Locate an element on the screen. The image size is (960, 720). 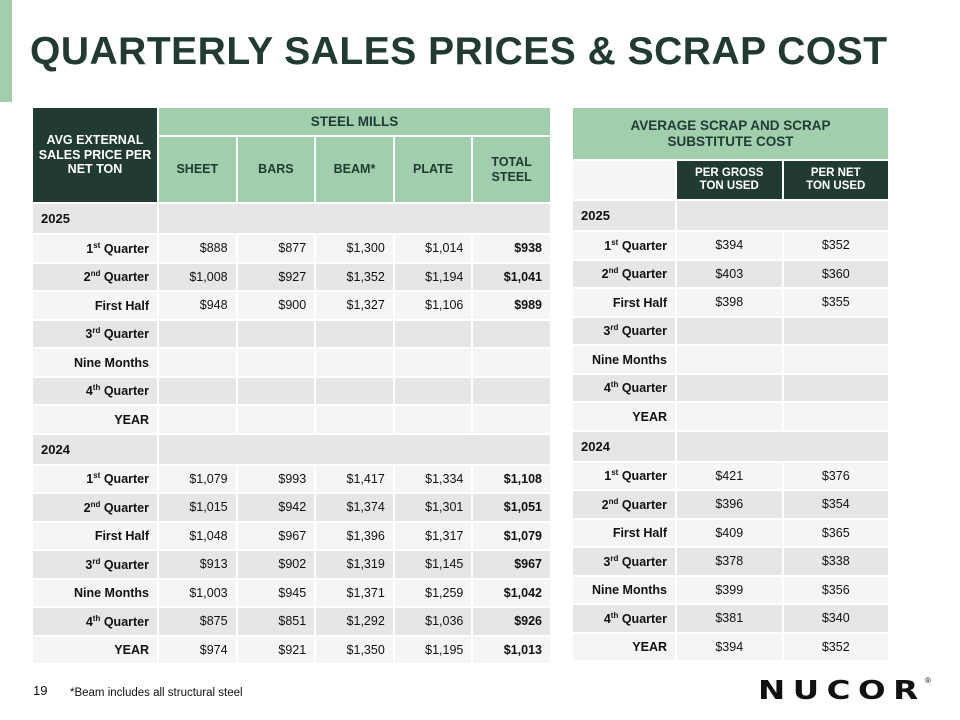
value-cell: $381 is located at coordinates (729, 618).